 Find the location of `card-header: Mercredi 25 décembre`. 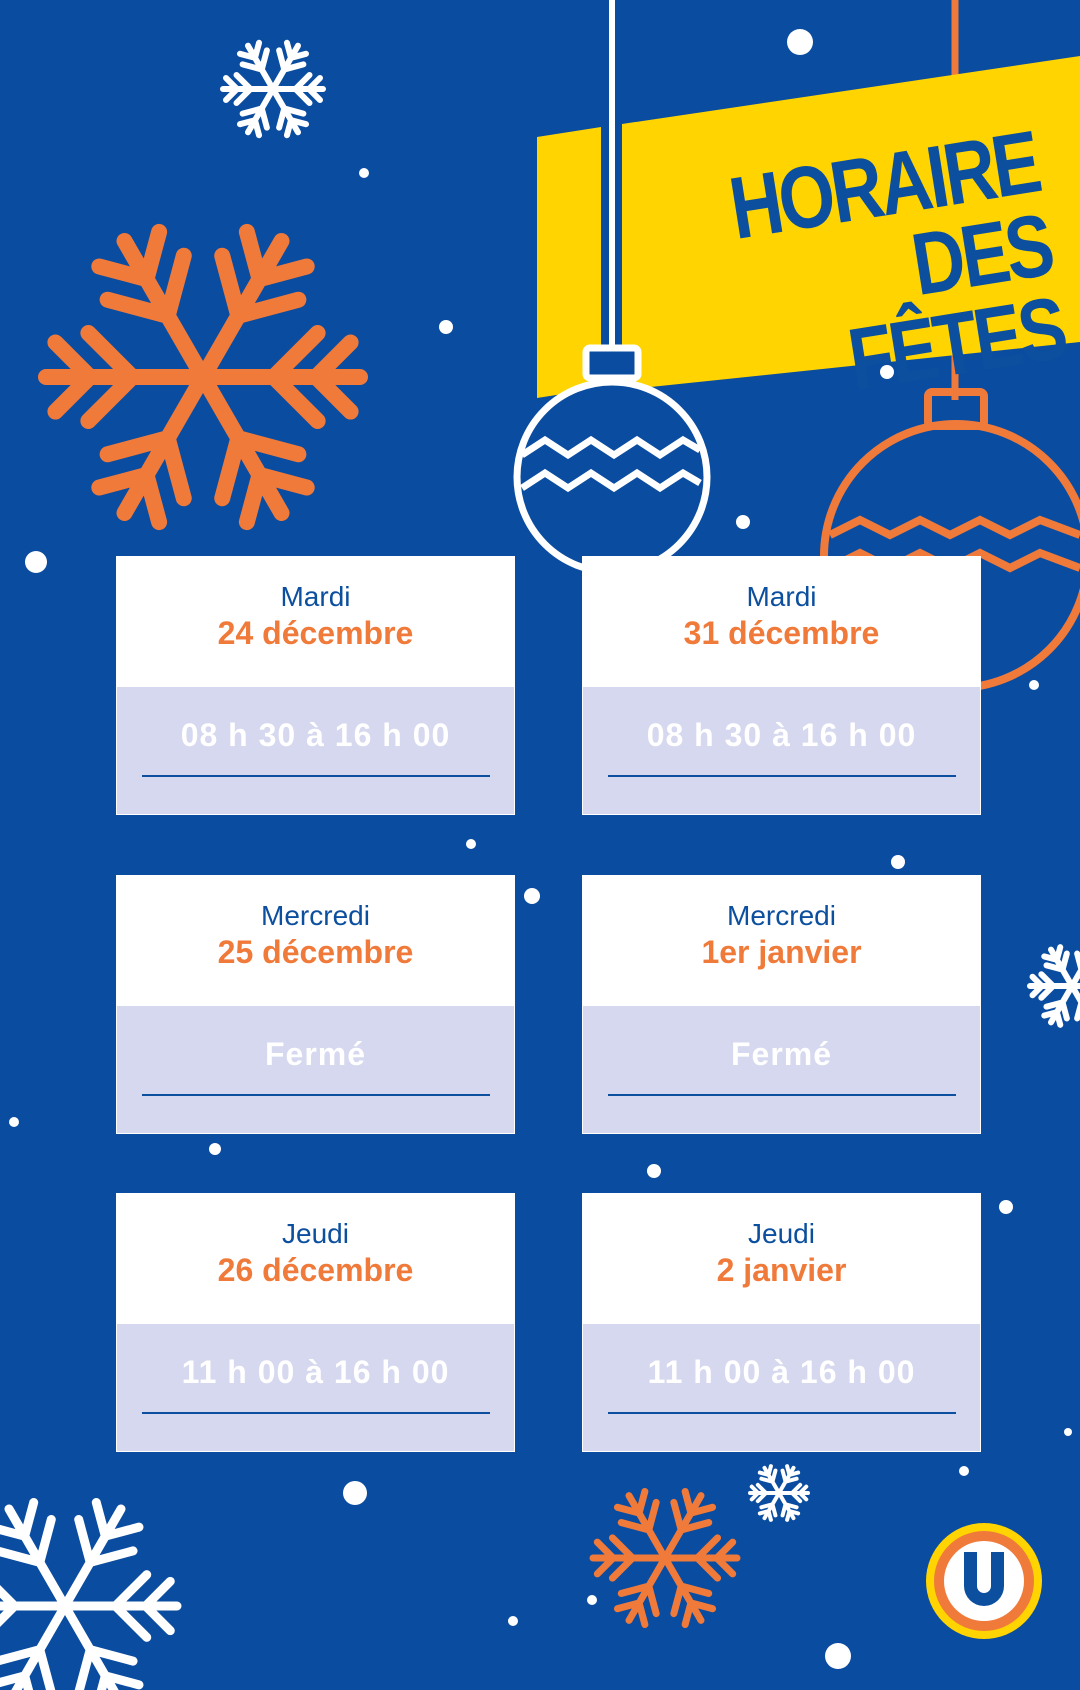

card-header: Mercredi 25 décembre is located at coordinates (315, 941).